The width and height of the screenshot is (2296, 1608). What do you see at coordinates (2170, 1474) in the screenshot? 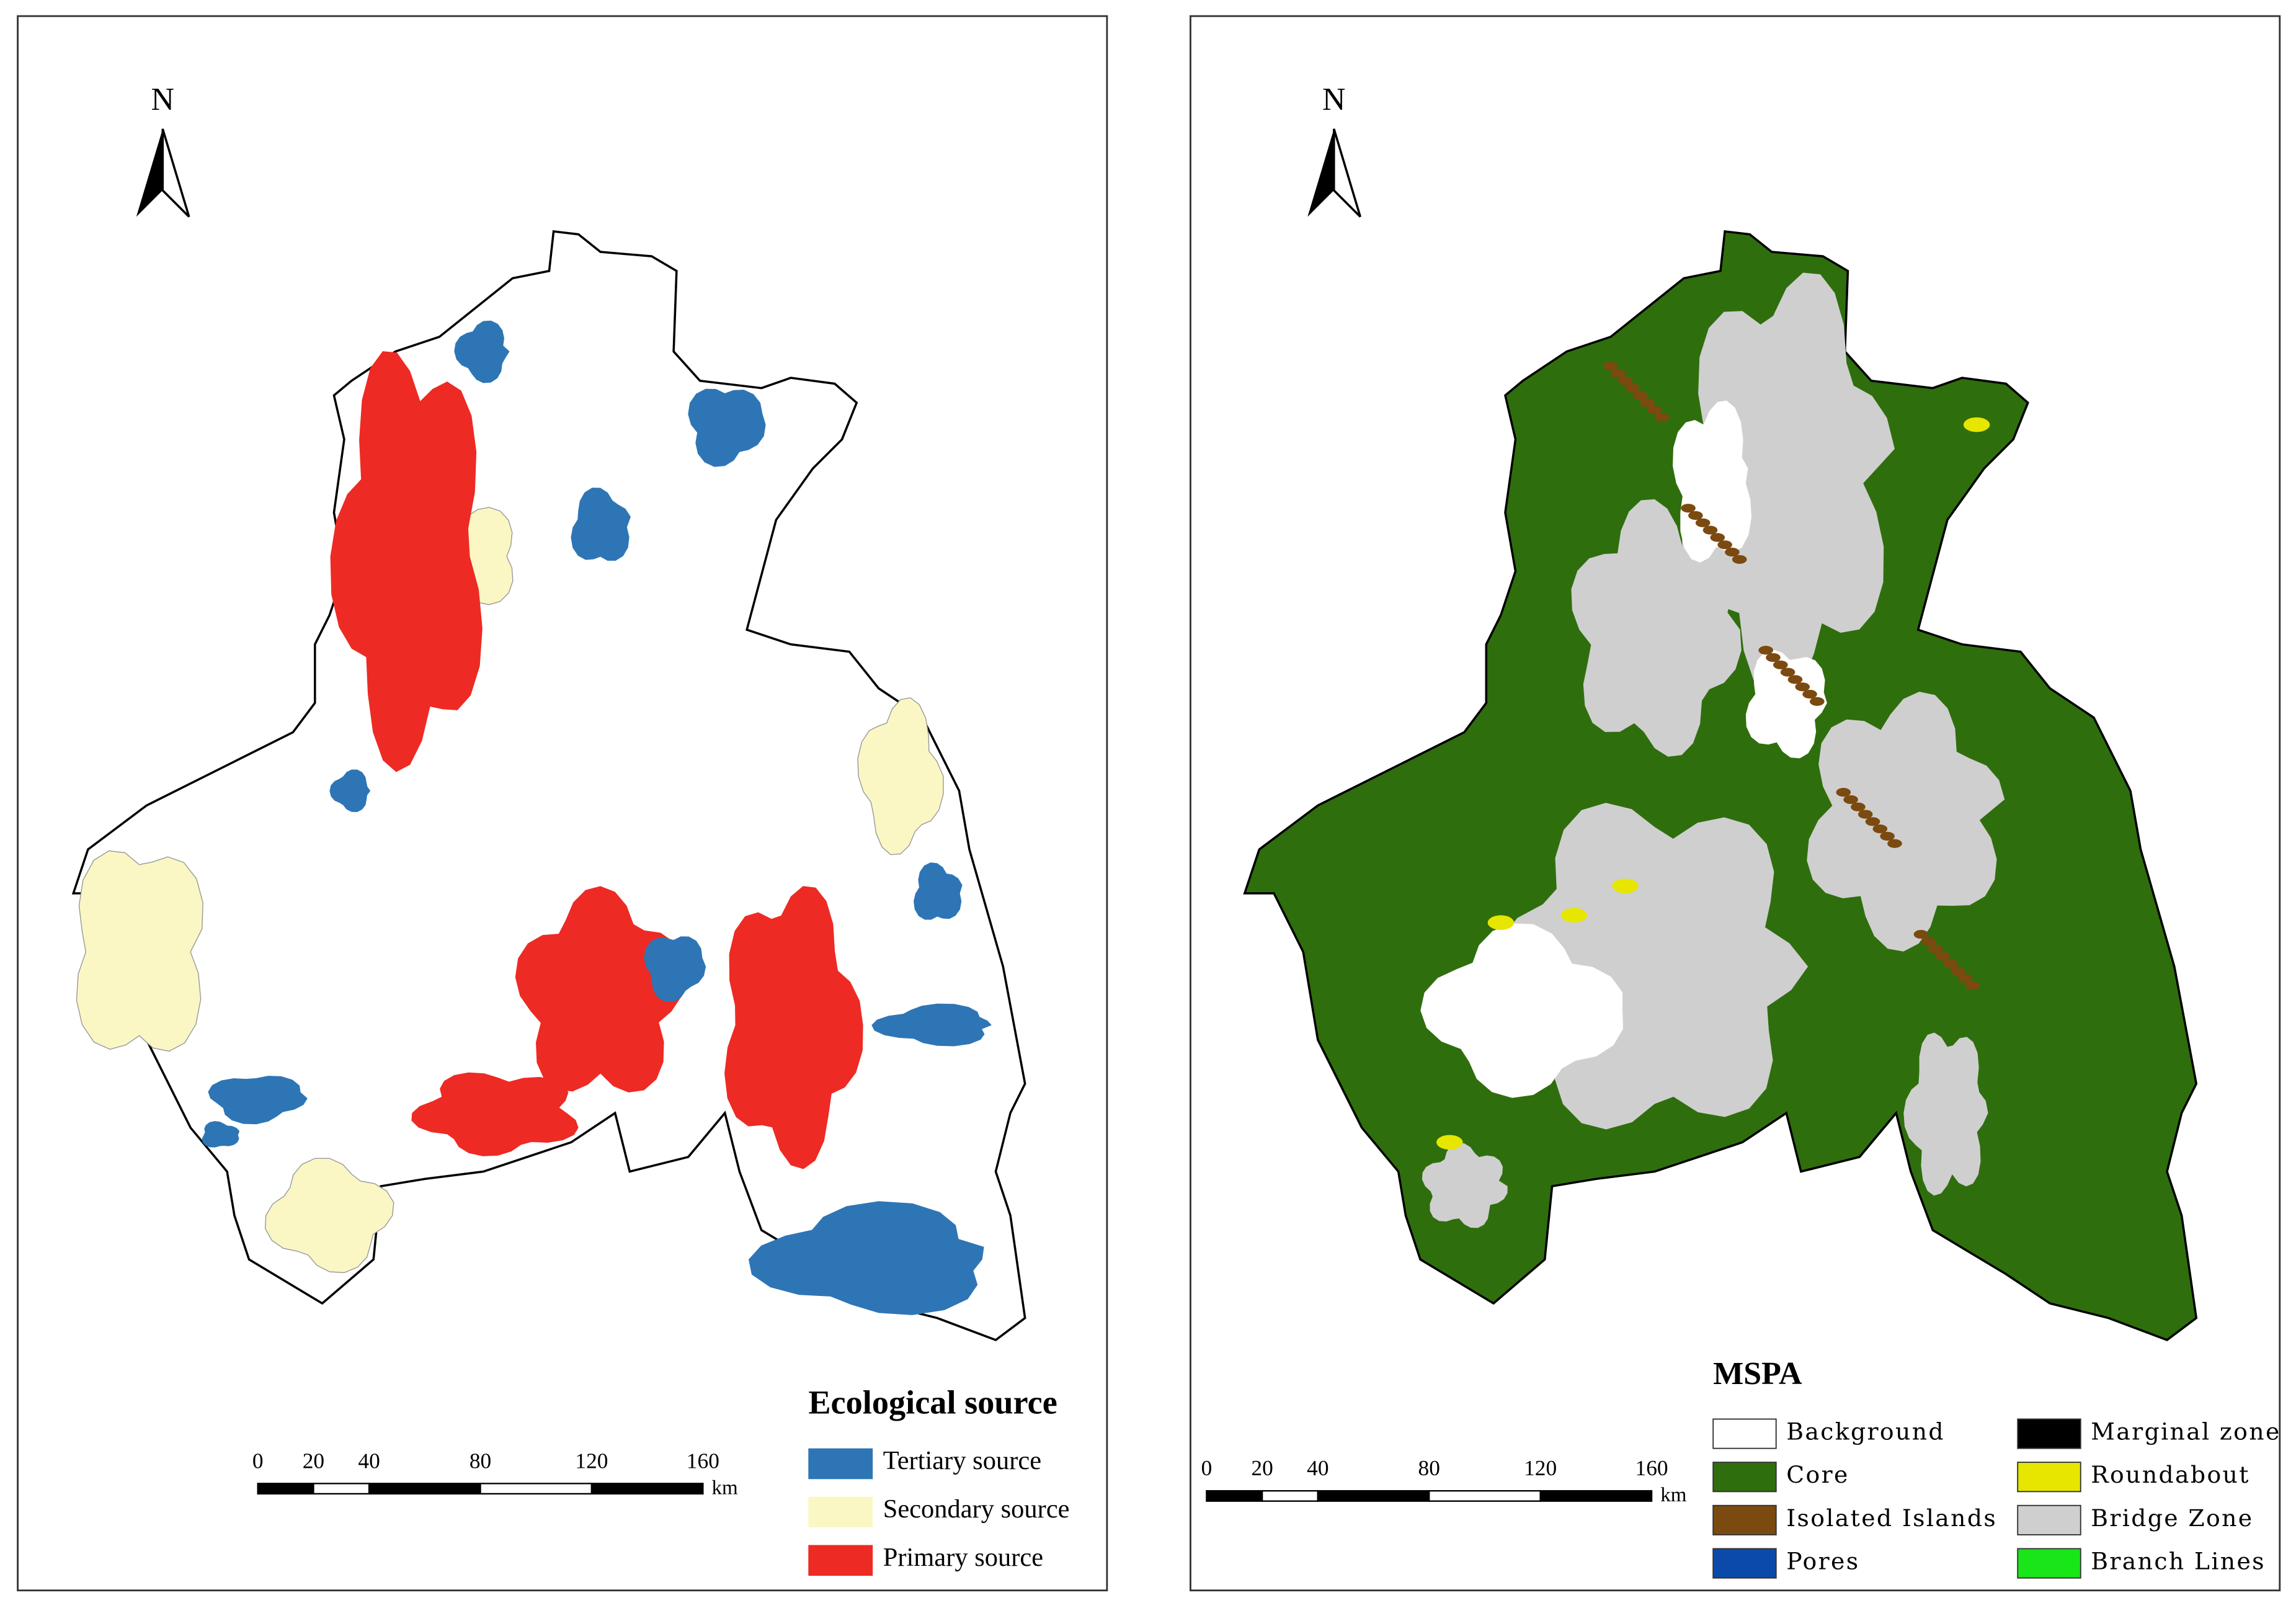
I see `legend-label: Roundabout` at bounding box center [2170, 1474].